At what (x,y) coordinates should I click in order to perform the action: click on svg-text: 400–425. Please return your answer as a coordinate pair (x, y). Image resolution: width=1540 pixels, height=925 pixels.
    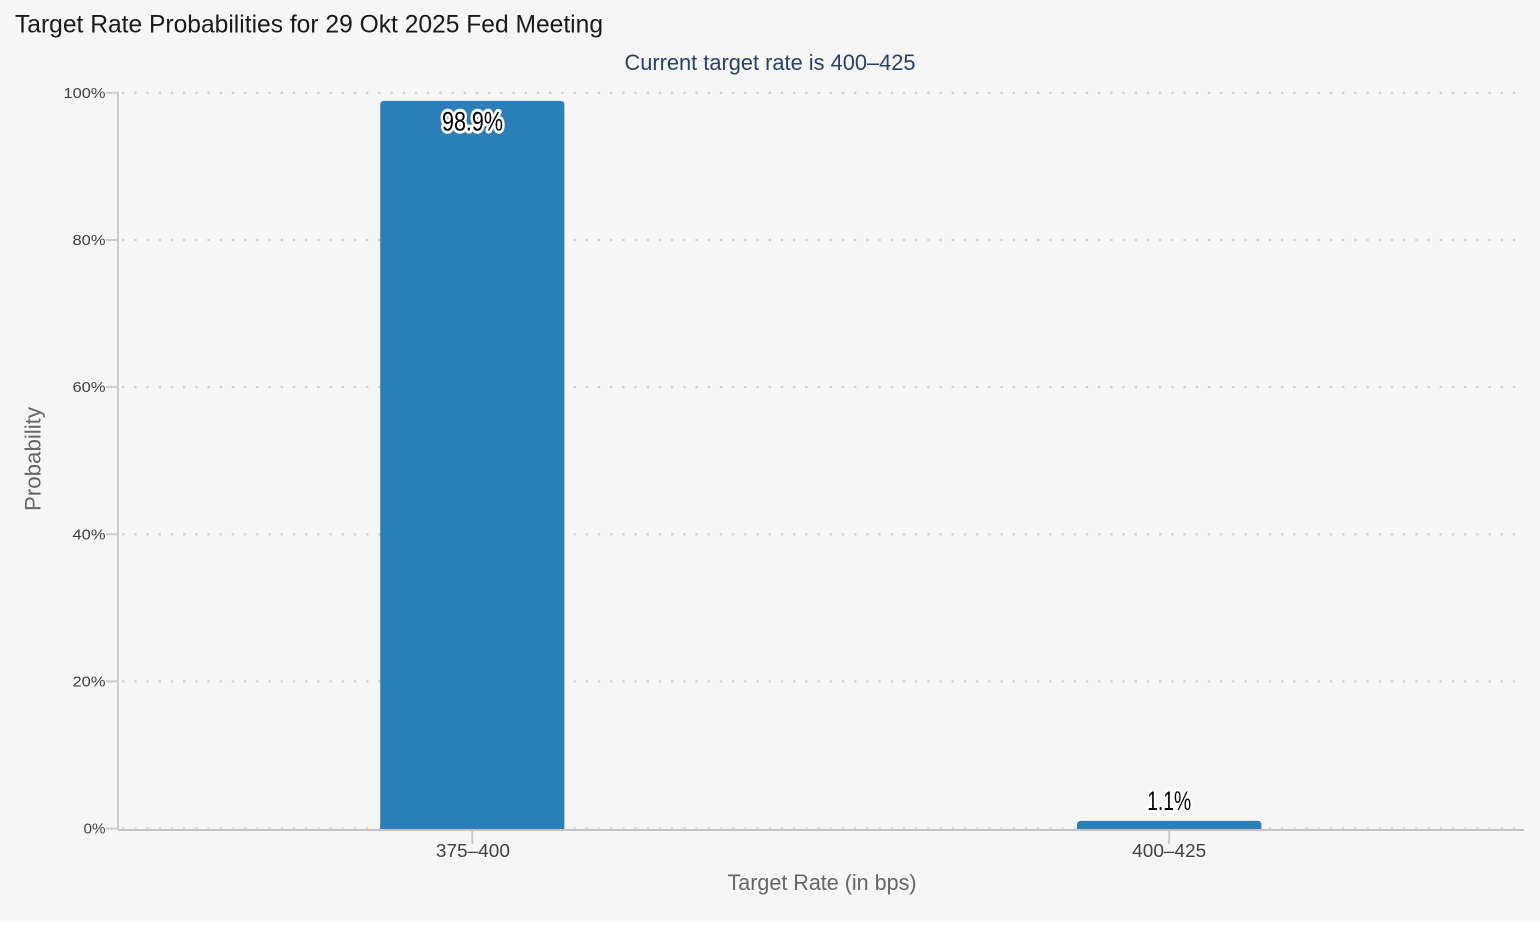
    Looking at the image, I should click on (1169, 851).